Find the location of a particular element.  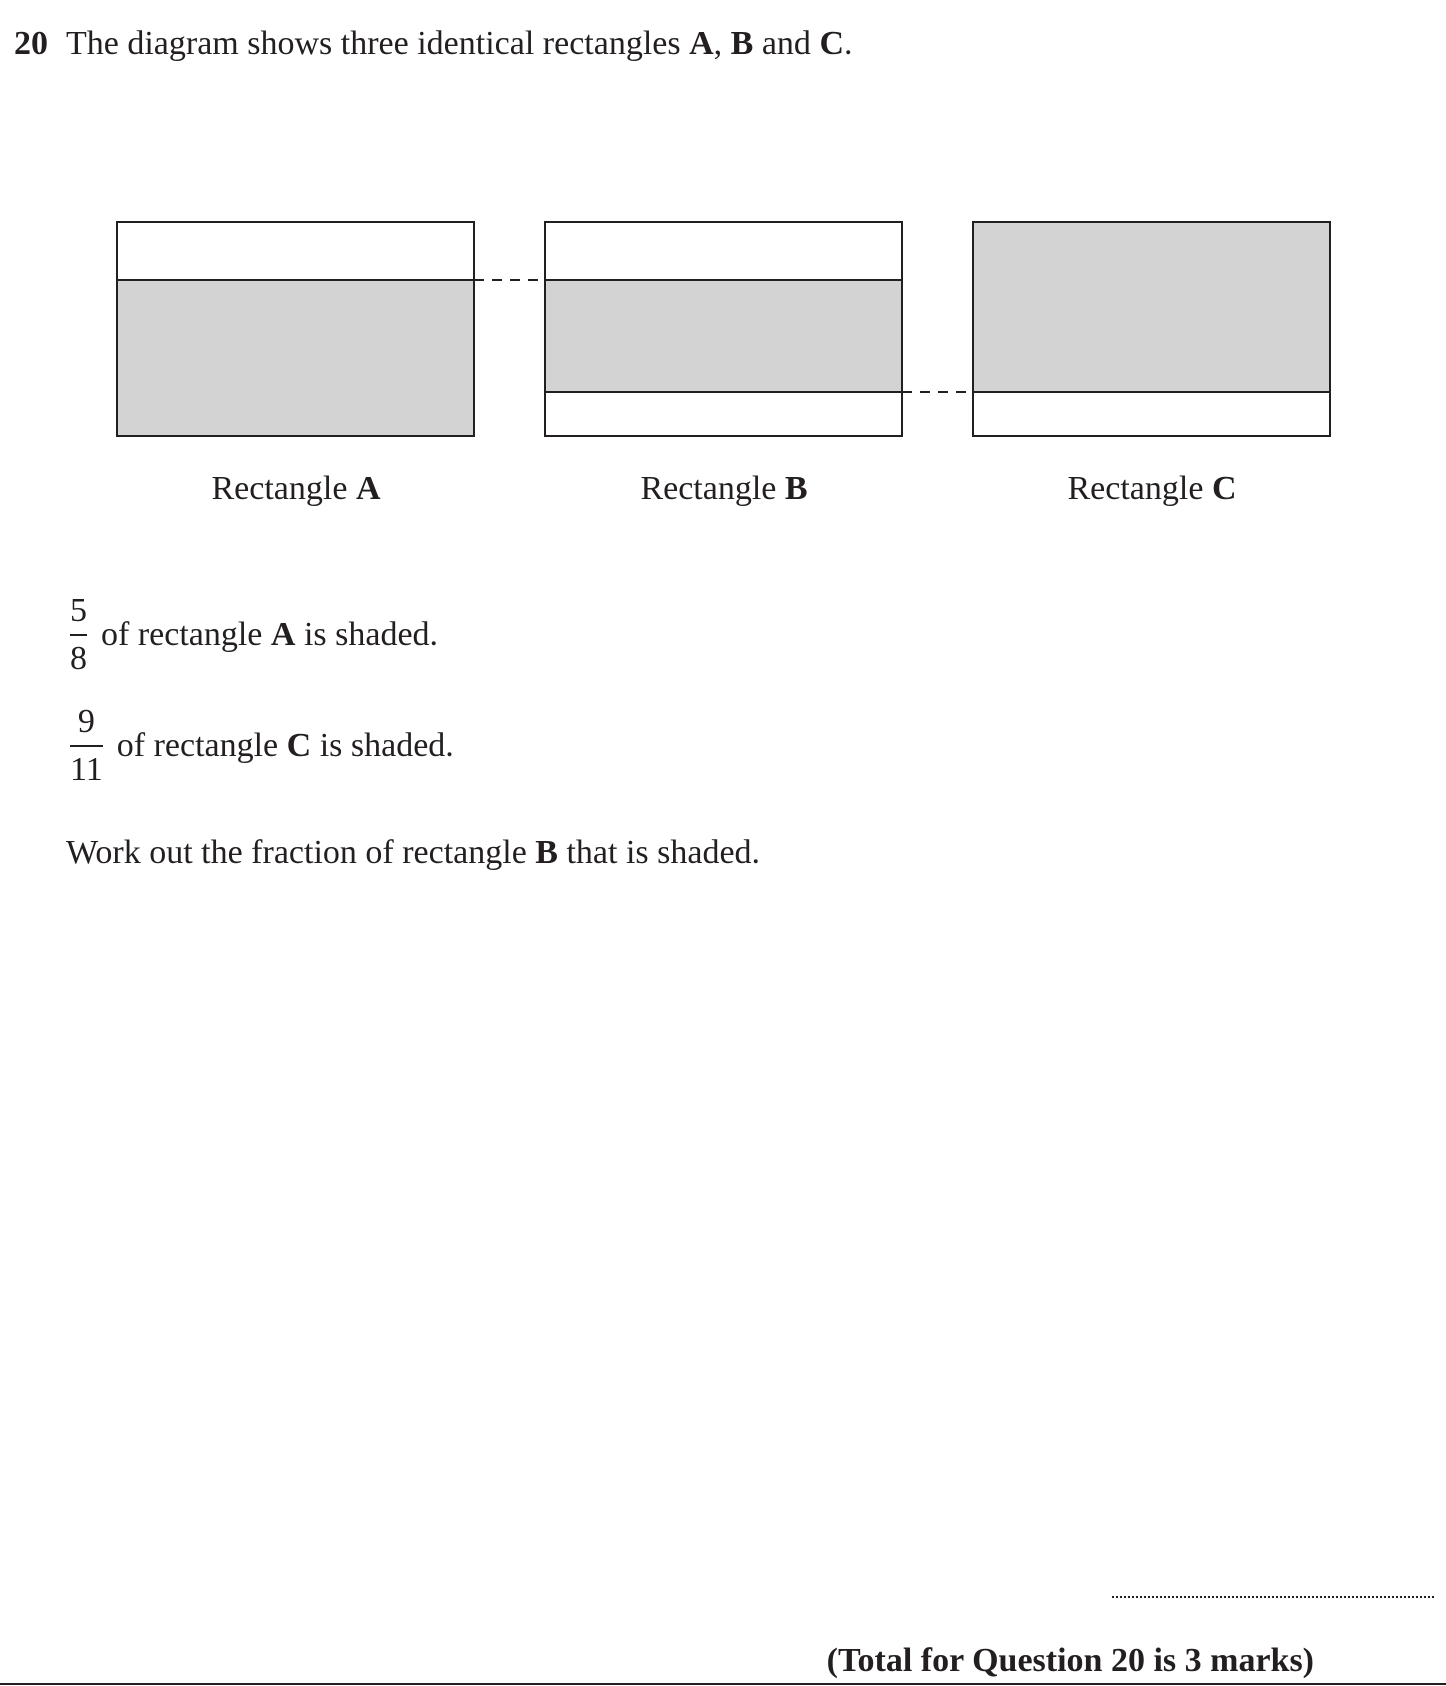

rectangles-diagram is located at coordinates (723, 329).